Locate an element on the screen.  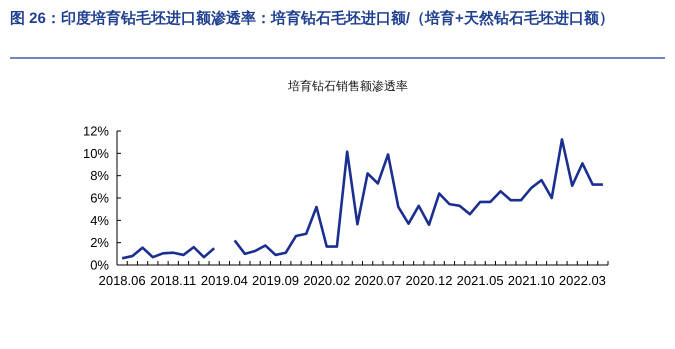
y-tick-label: 8% is located at coordinates (100, 176).